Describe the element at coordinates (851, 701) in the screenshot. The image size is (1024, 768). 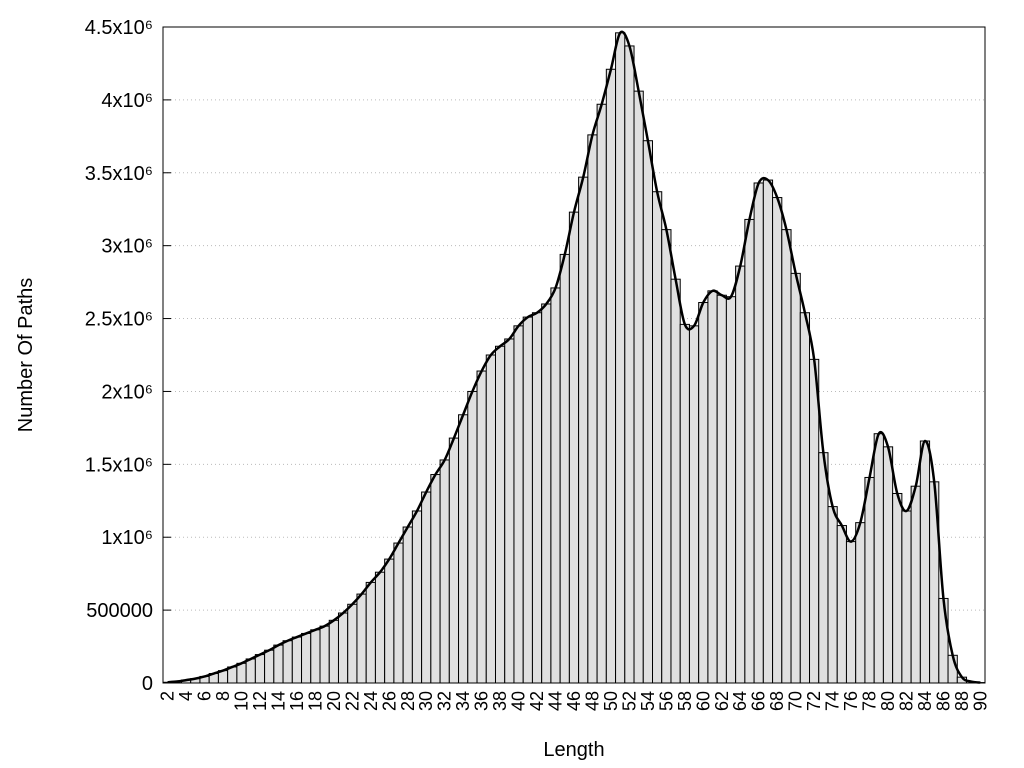
I see `x-tick-label: 76` at that location.